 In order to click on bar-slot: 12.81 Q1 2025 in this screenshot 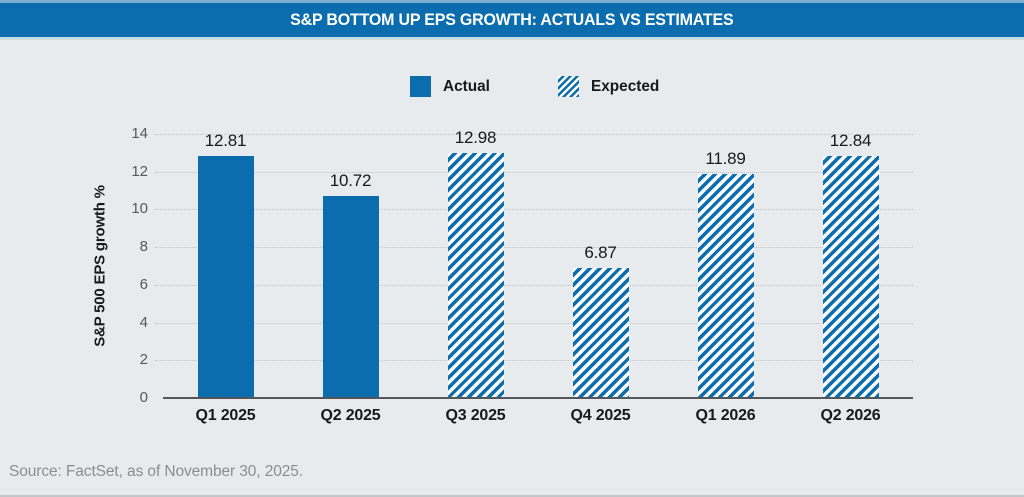, I will do `click(225, 277)`.